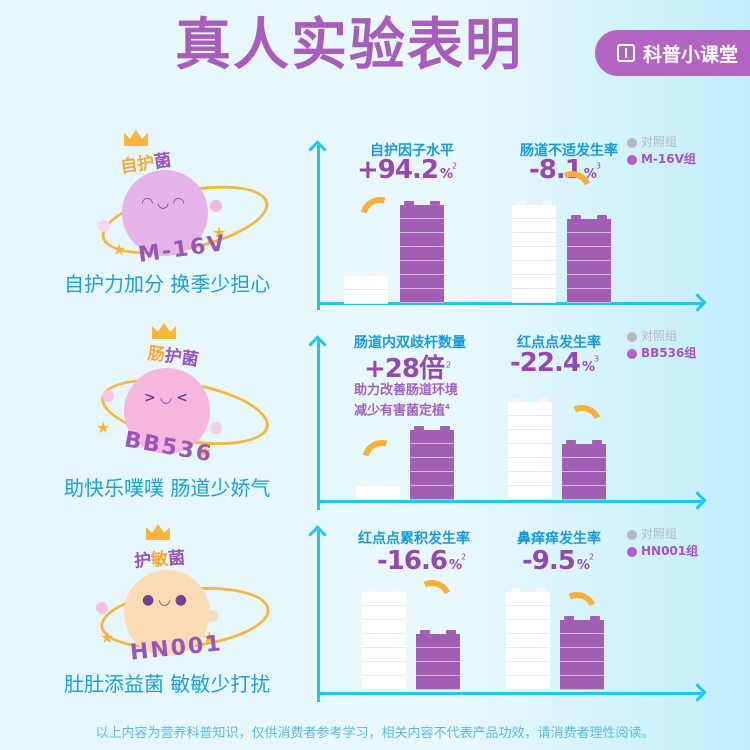 This screenshot has width=750, height=750. I want to click on metric-title: 肠道不适发生率, so click(569, 151).